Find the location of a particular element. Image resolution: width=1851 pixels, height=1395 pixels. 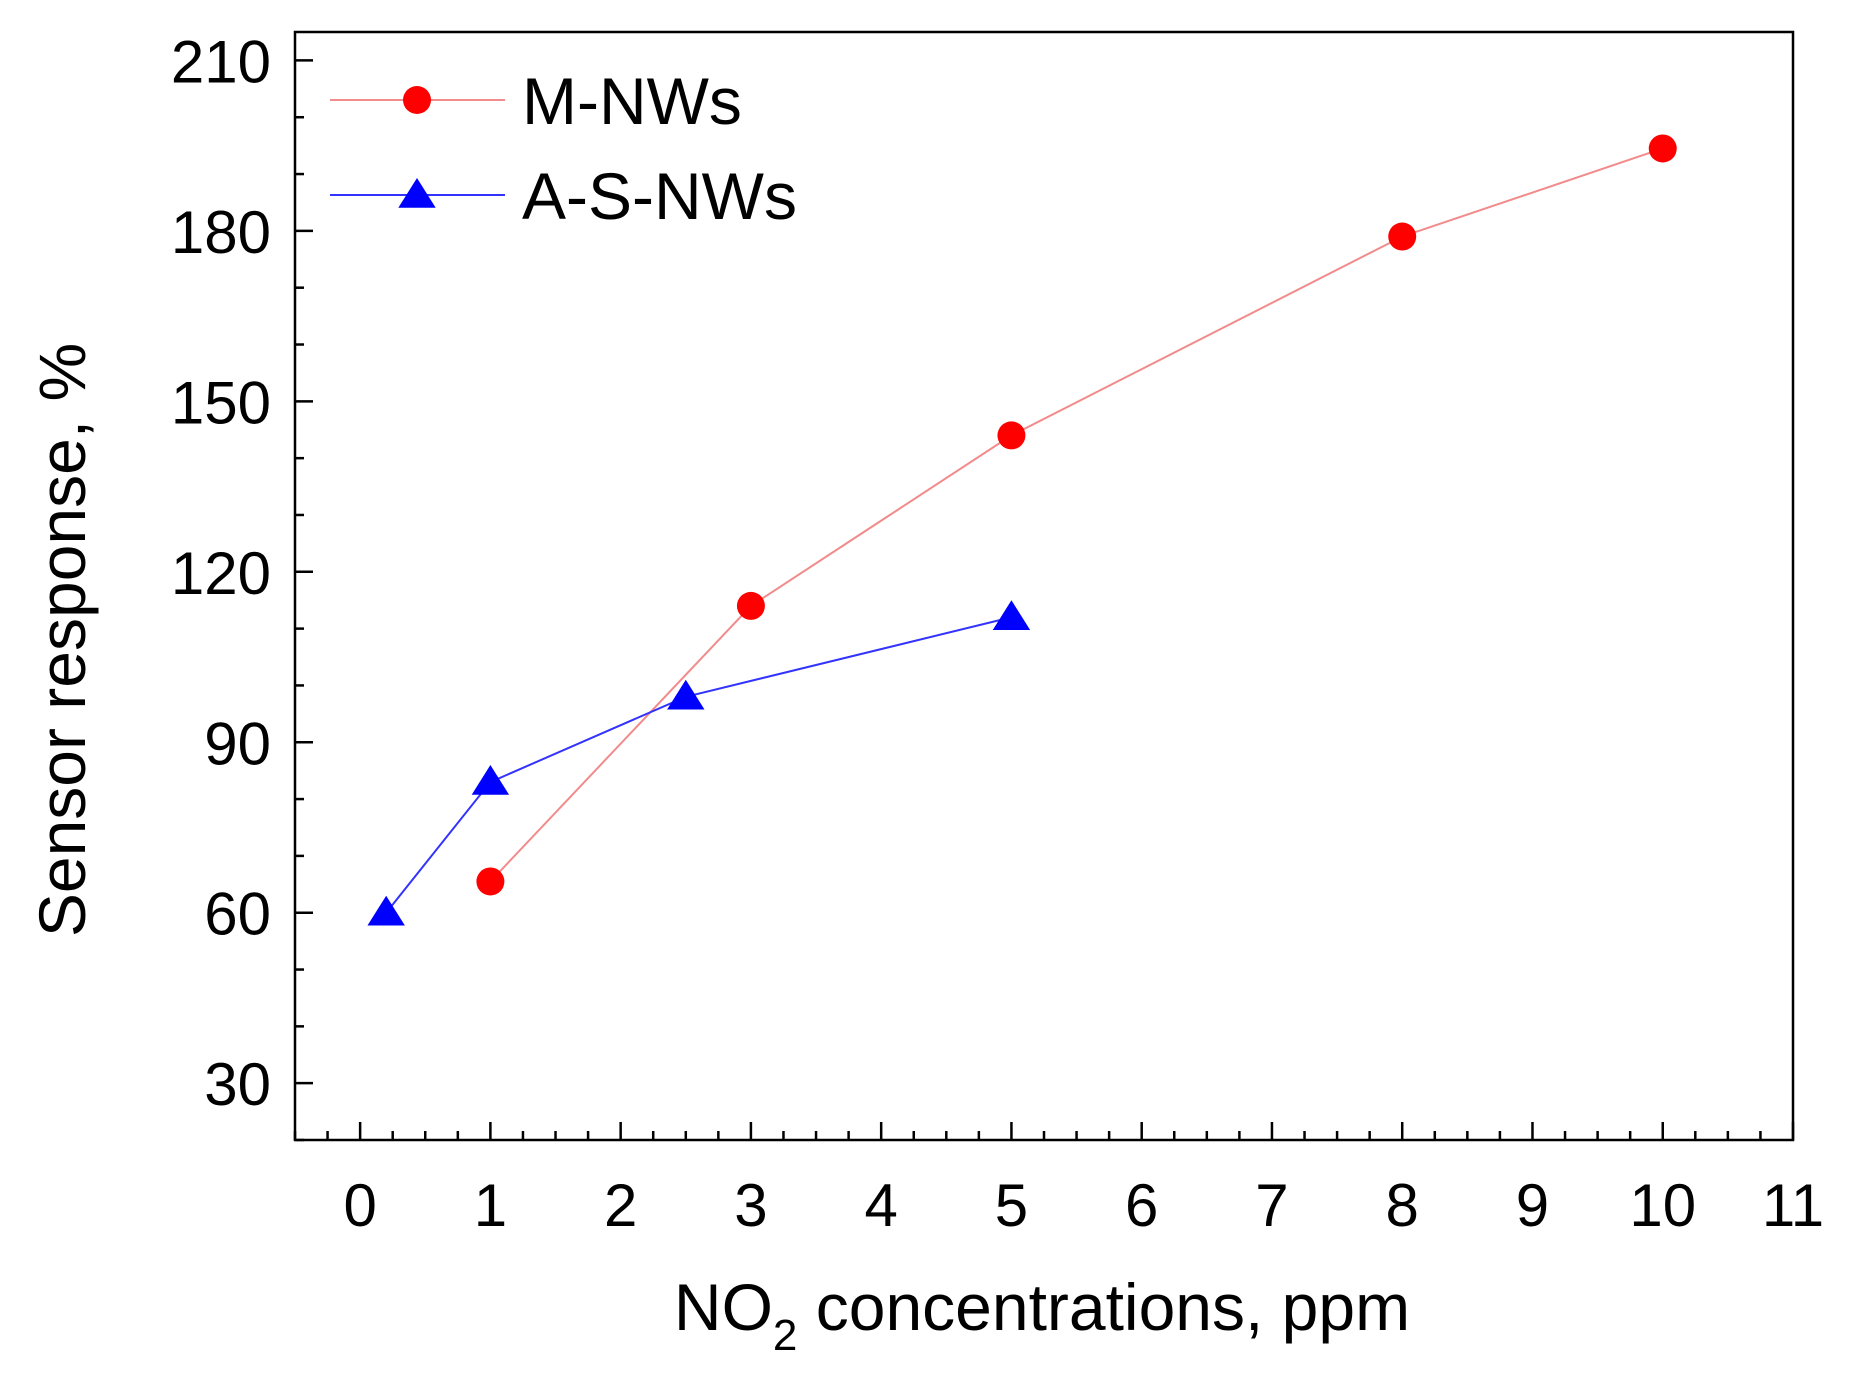

y-tick-label: 210 is located at coordinates (221, 61).